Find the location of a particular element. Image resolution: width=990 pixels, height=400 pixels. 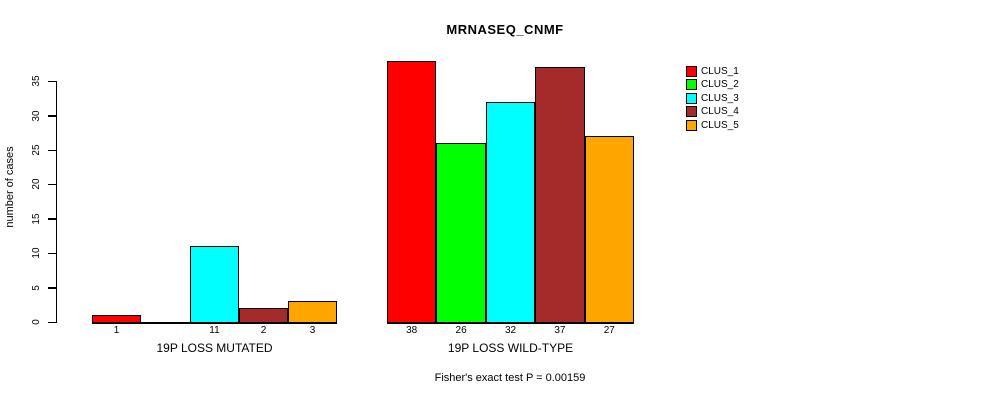

legend-label-clus_5: CLUS_5 is located at coordinates (720, 125).